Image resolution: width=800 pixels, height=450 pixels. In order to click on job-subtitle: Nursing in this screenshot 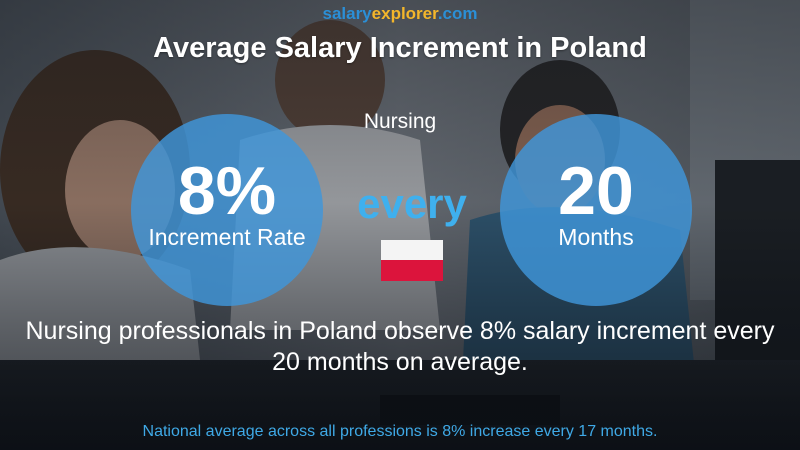, I will do `click(400, 121)`.